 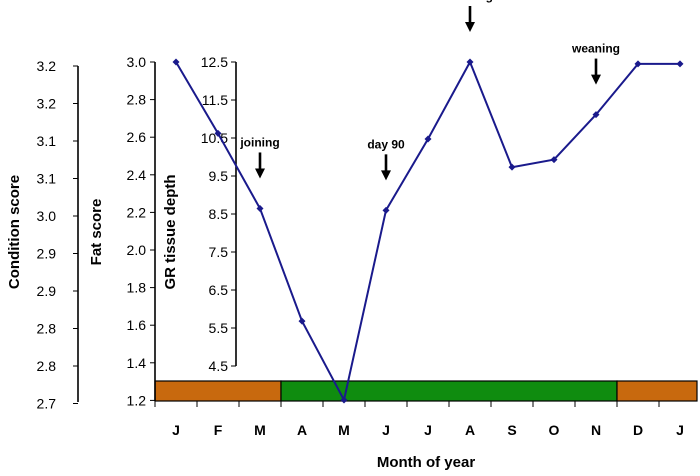 What do you see at coordinates (219, 252) in the screenshot?
I see `gr-tick-label: 7.5` at bounding box center [219, 252].